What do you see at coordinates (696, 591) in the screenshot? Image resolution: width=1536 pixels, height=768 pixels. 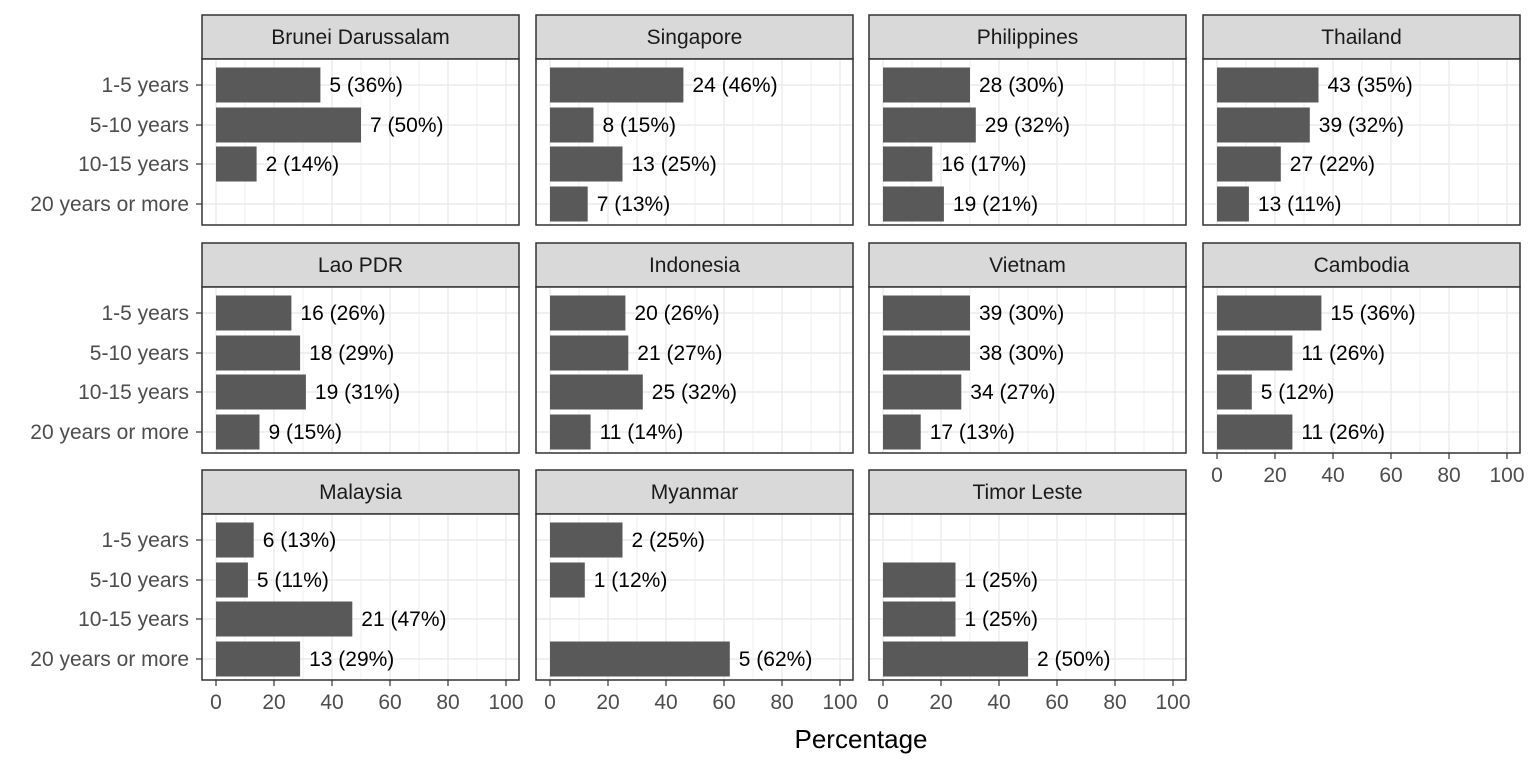 I see `facet-myanmar: Myanmar 2 (25%) 1 (12%) 5 (62%) 0 20 40 60 80 100` at bounding box center [696, 591].